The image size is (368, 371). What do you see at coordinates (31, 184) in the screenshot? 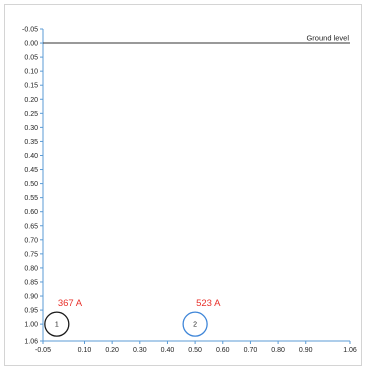
I see `y-tick-label: 0.50` at bounding box center [31, 184].